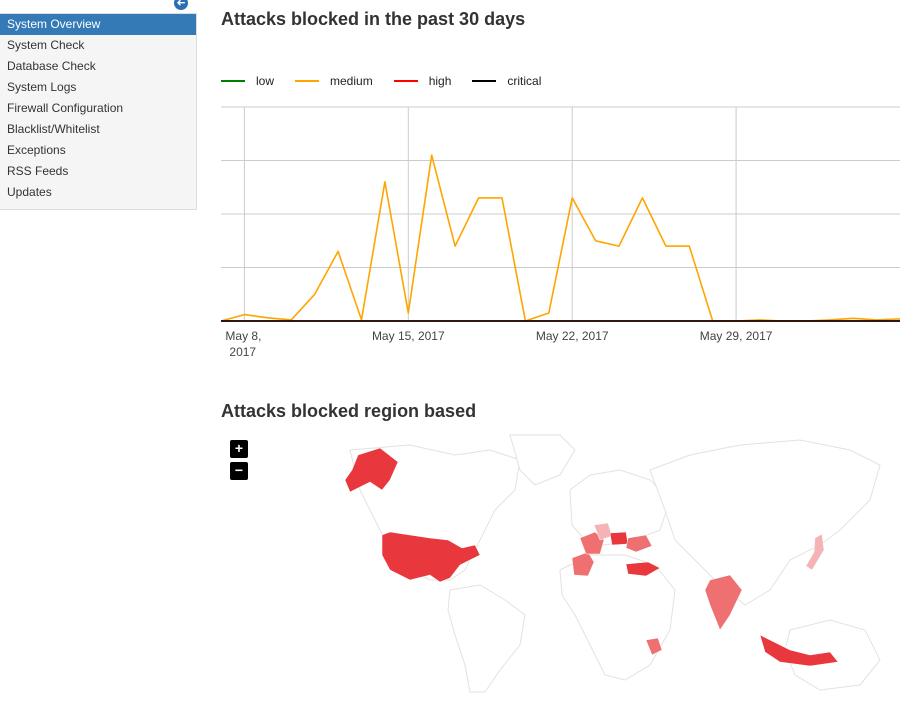  What do you see at coordinates (98, 24) in the screenshot?
I see `sidebar-item-system-overview: System Overview` at bounding box center [98, 24].